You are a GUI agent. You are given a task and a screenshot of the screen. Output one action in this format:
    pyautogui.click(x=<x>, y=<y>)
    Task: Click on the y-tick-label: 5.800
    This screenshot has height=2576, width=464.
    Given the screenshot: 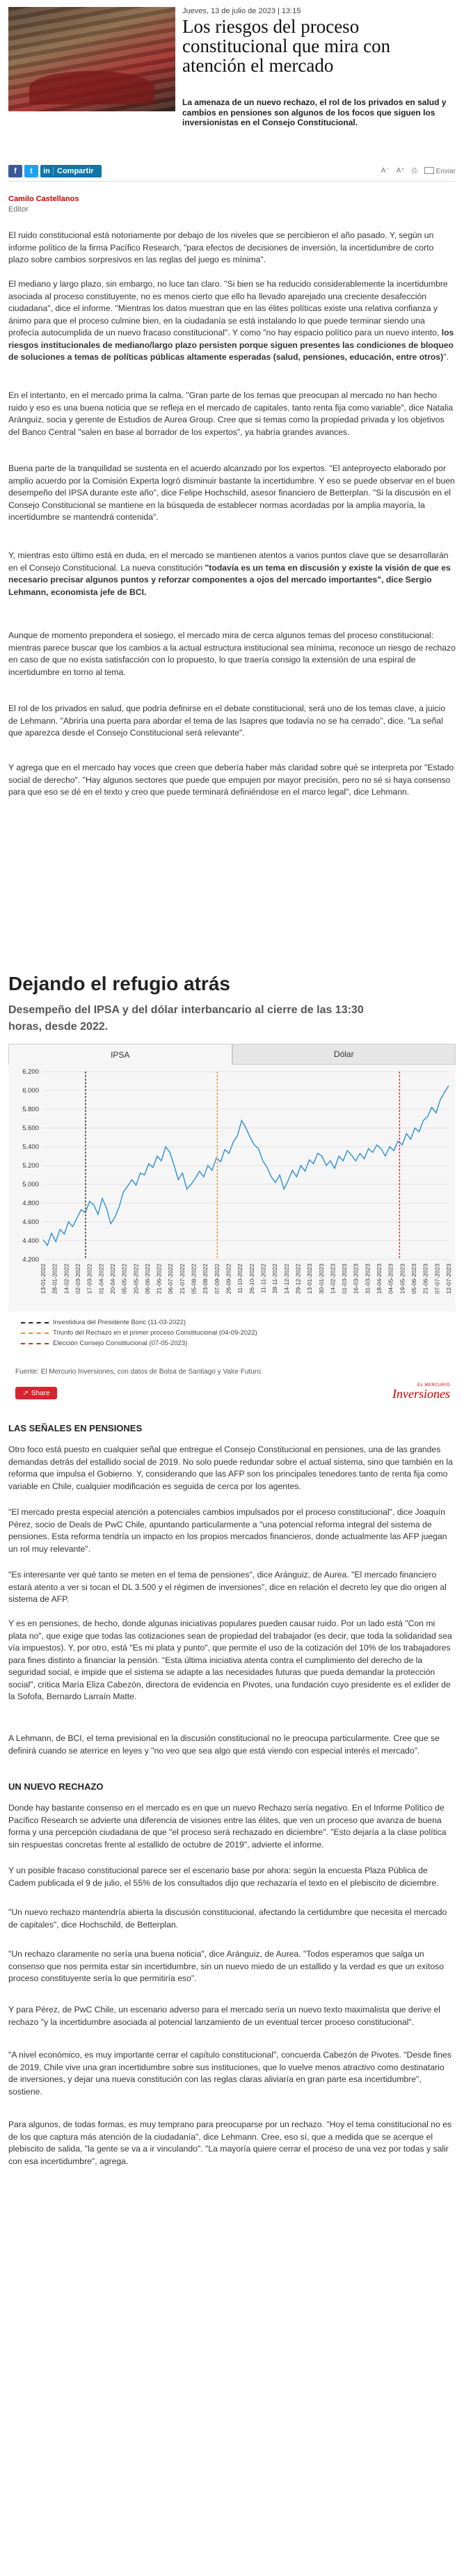 What is the action you would take?
    pyautogui.click(x=30, y=1109)
    